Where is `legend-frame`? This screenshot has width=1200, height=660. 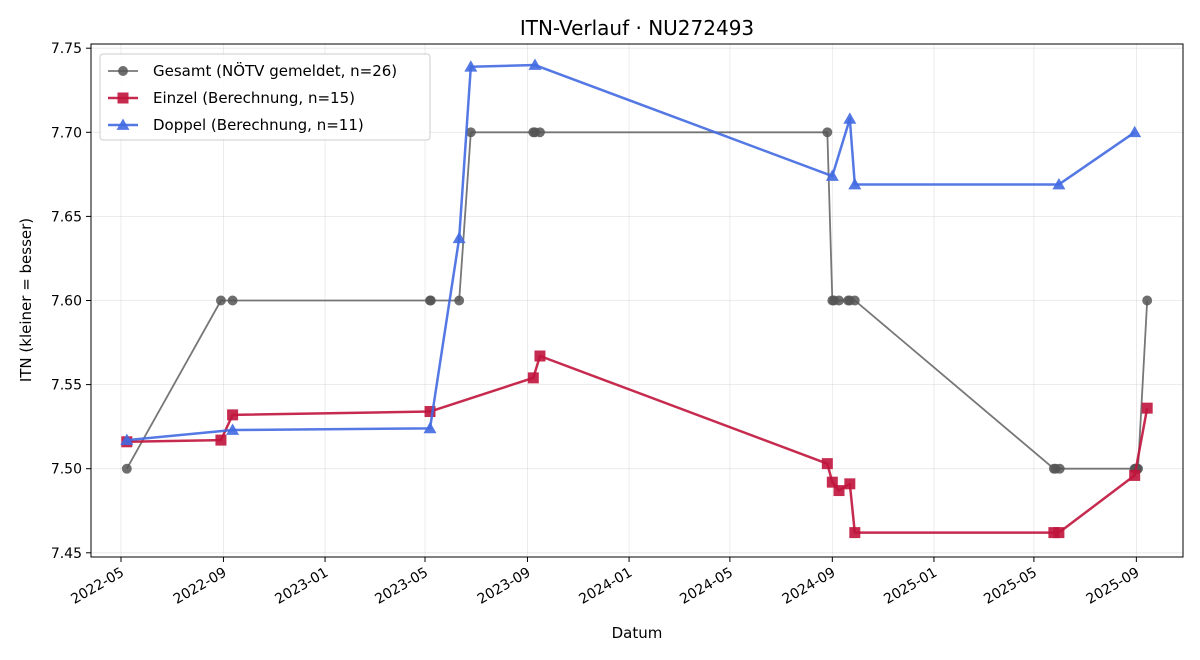
legend-frame is located at coordinates (265, 97).